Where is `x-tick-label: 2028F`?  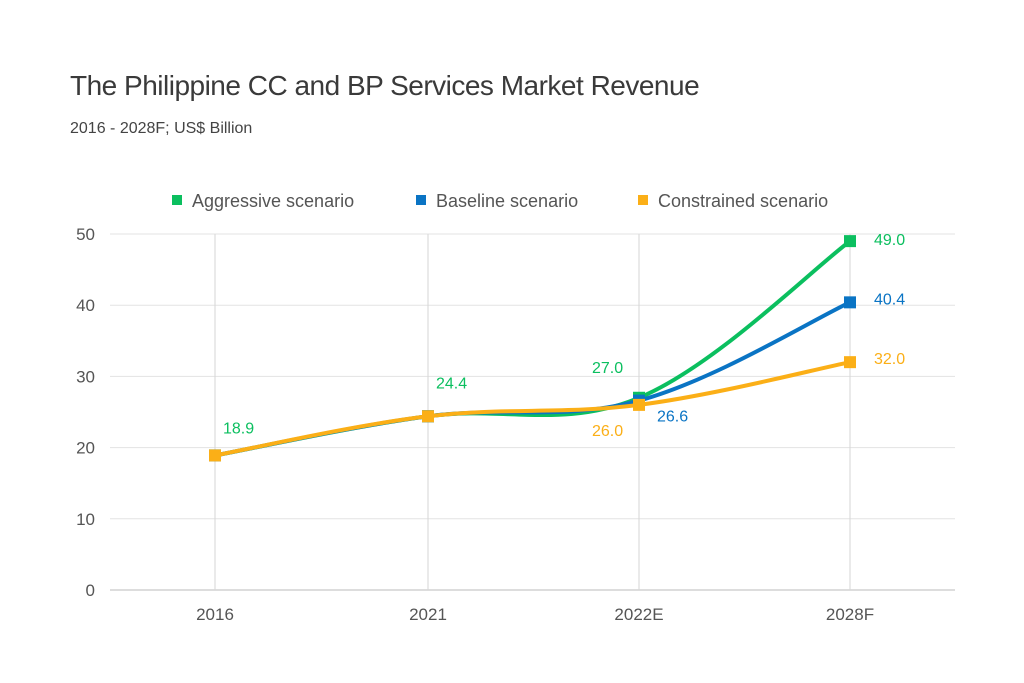 x-tick-label: 2028F is located at coordinates (850, 614).